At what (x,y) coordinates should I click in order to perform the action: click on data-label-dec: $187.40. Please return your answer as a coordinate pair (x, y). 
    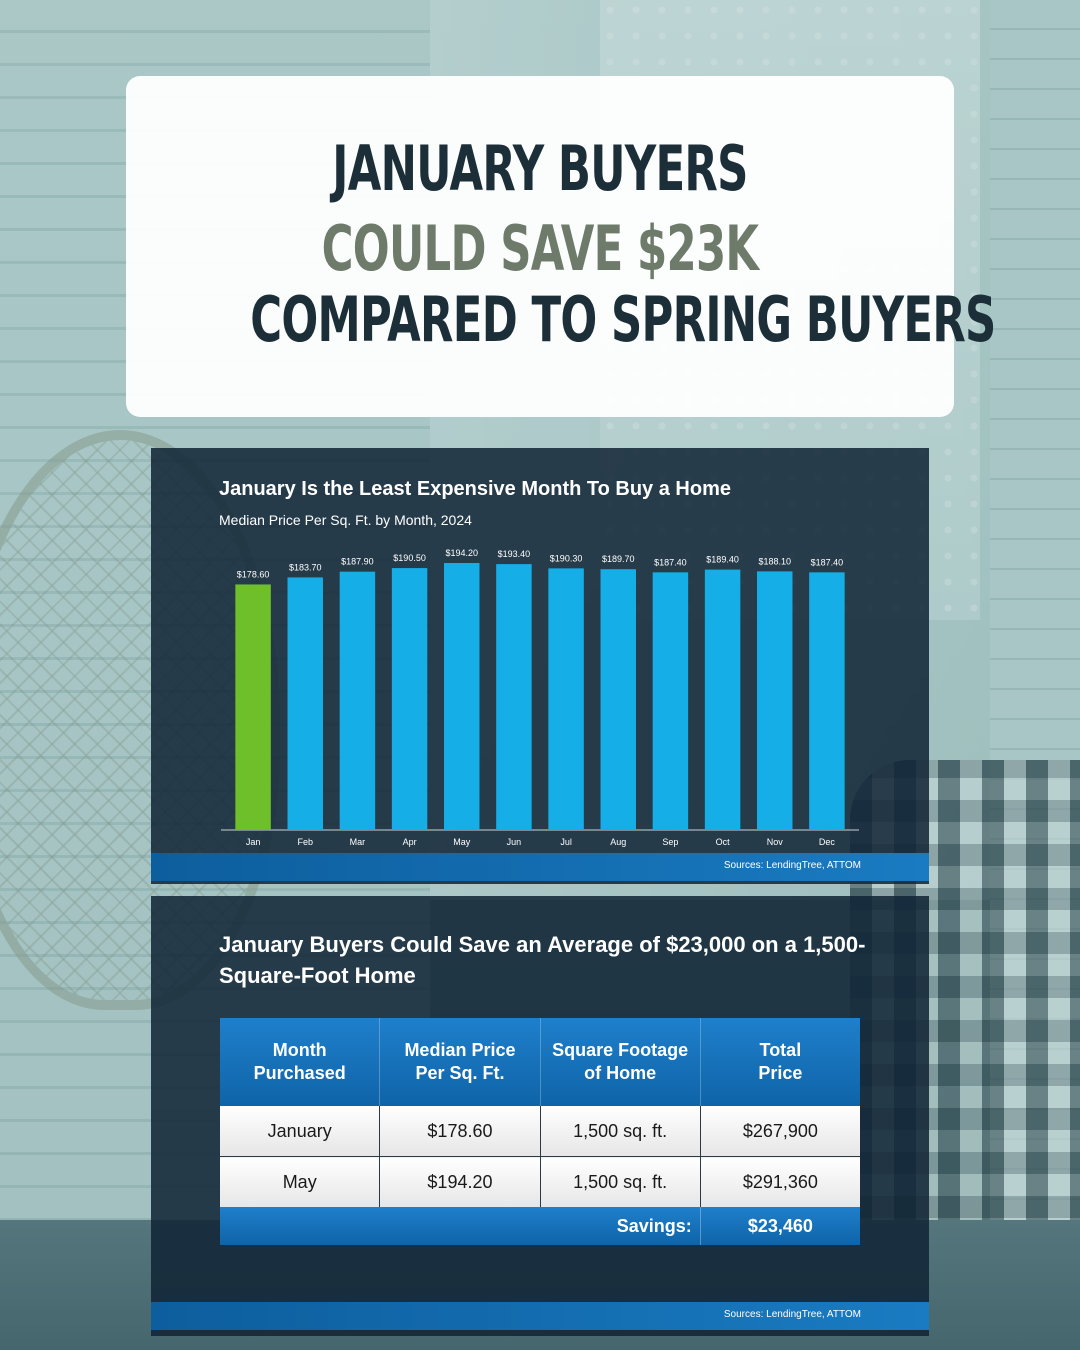
    Looking at the image, I should click on (827, 562).